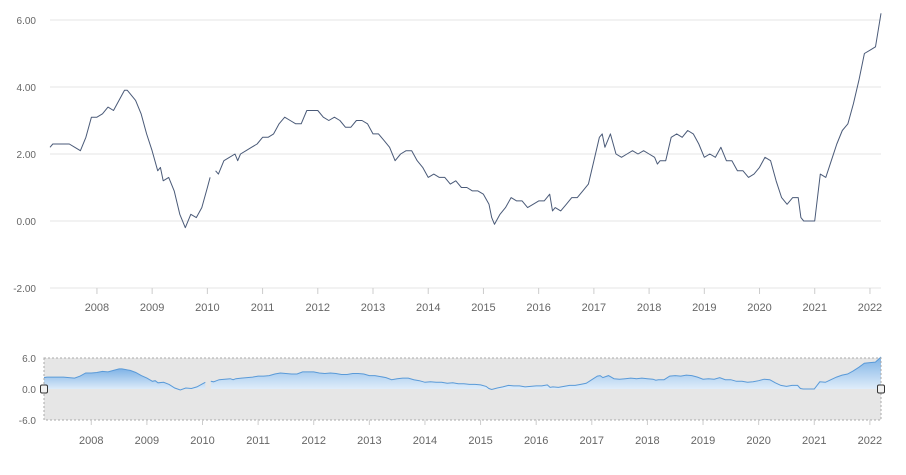 This screenshot has width=906, height=475. Describe the element at coordinates (152, 308) in the screenshot. I see `x-tick-label: 2009` at that location.